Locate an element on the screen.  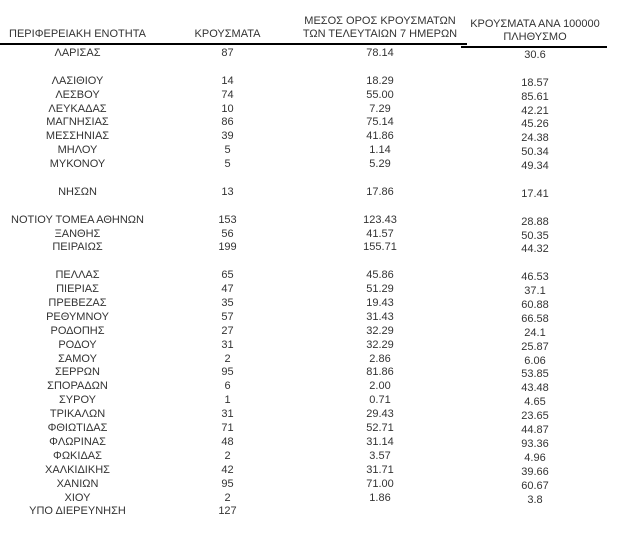
region-cell: ΣΑΜΟΥ is located at coordinates (77, 358).